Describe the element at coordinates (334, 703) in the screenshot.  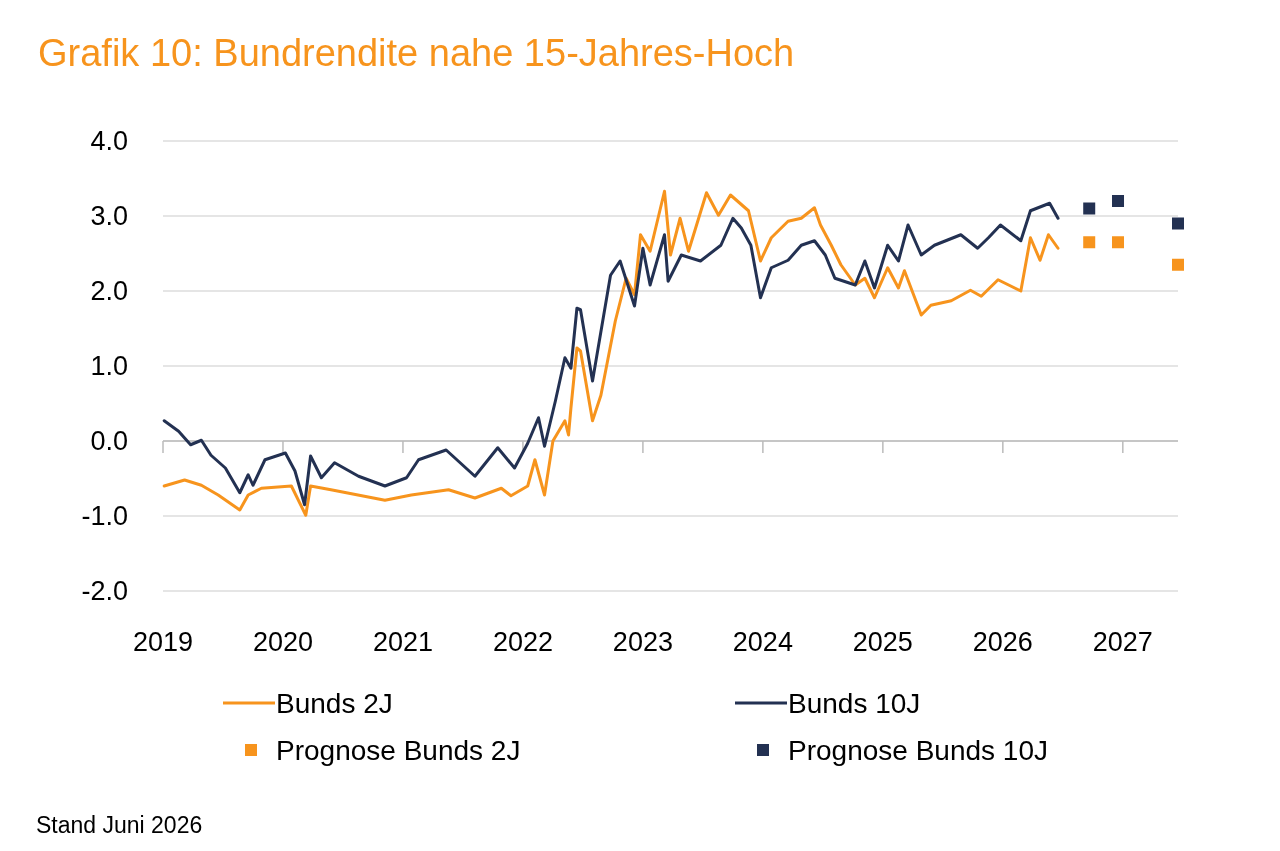
I see `legend-label: Bunds 2J` at that location.